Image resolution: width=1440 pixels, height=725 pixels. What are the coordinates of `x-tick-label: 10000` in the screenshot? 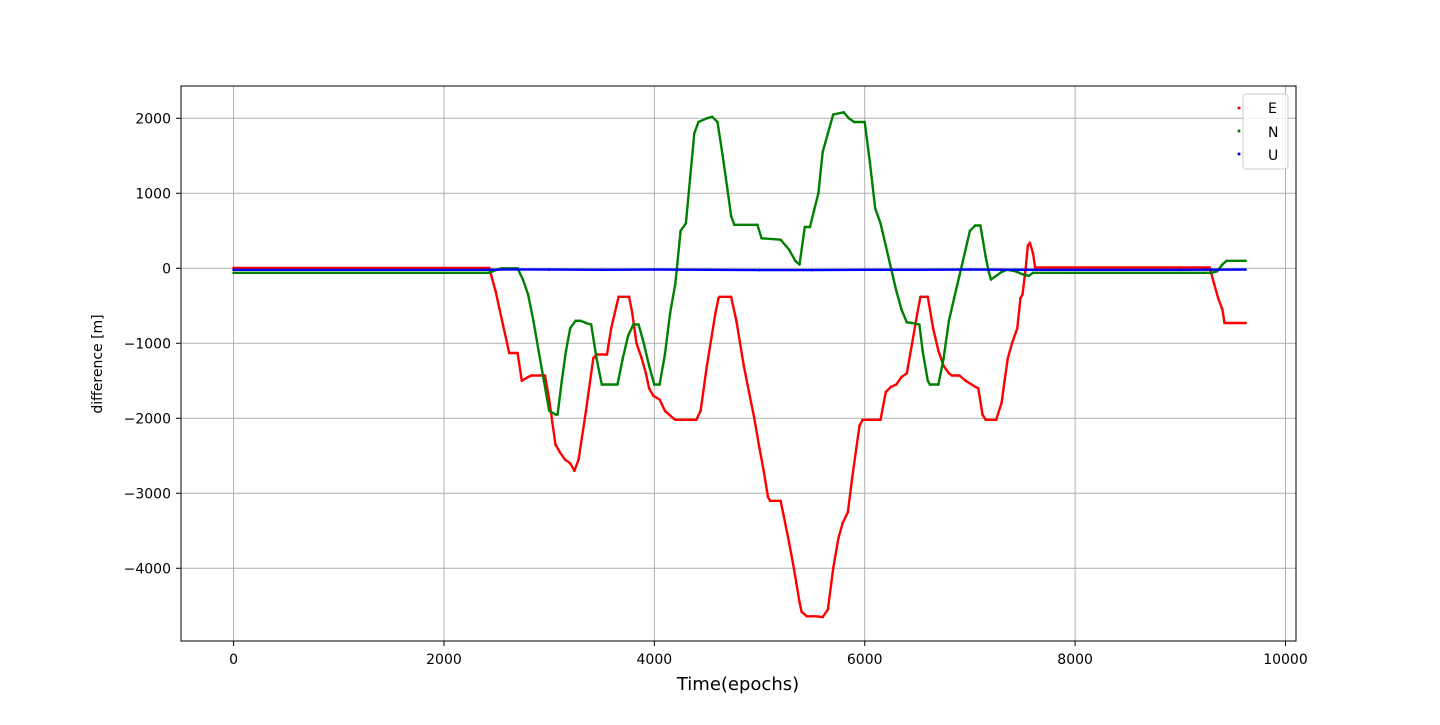 It's located at (1285, 660).